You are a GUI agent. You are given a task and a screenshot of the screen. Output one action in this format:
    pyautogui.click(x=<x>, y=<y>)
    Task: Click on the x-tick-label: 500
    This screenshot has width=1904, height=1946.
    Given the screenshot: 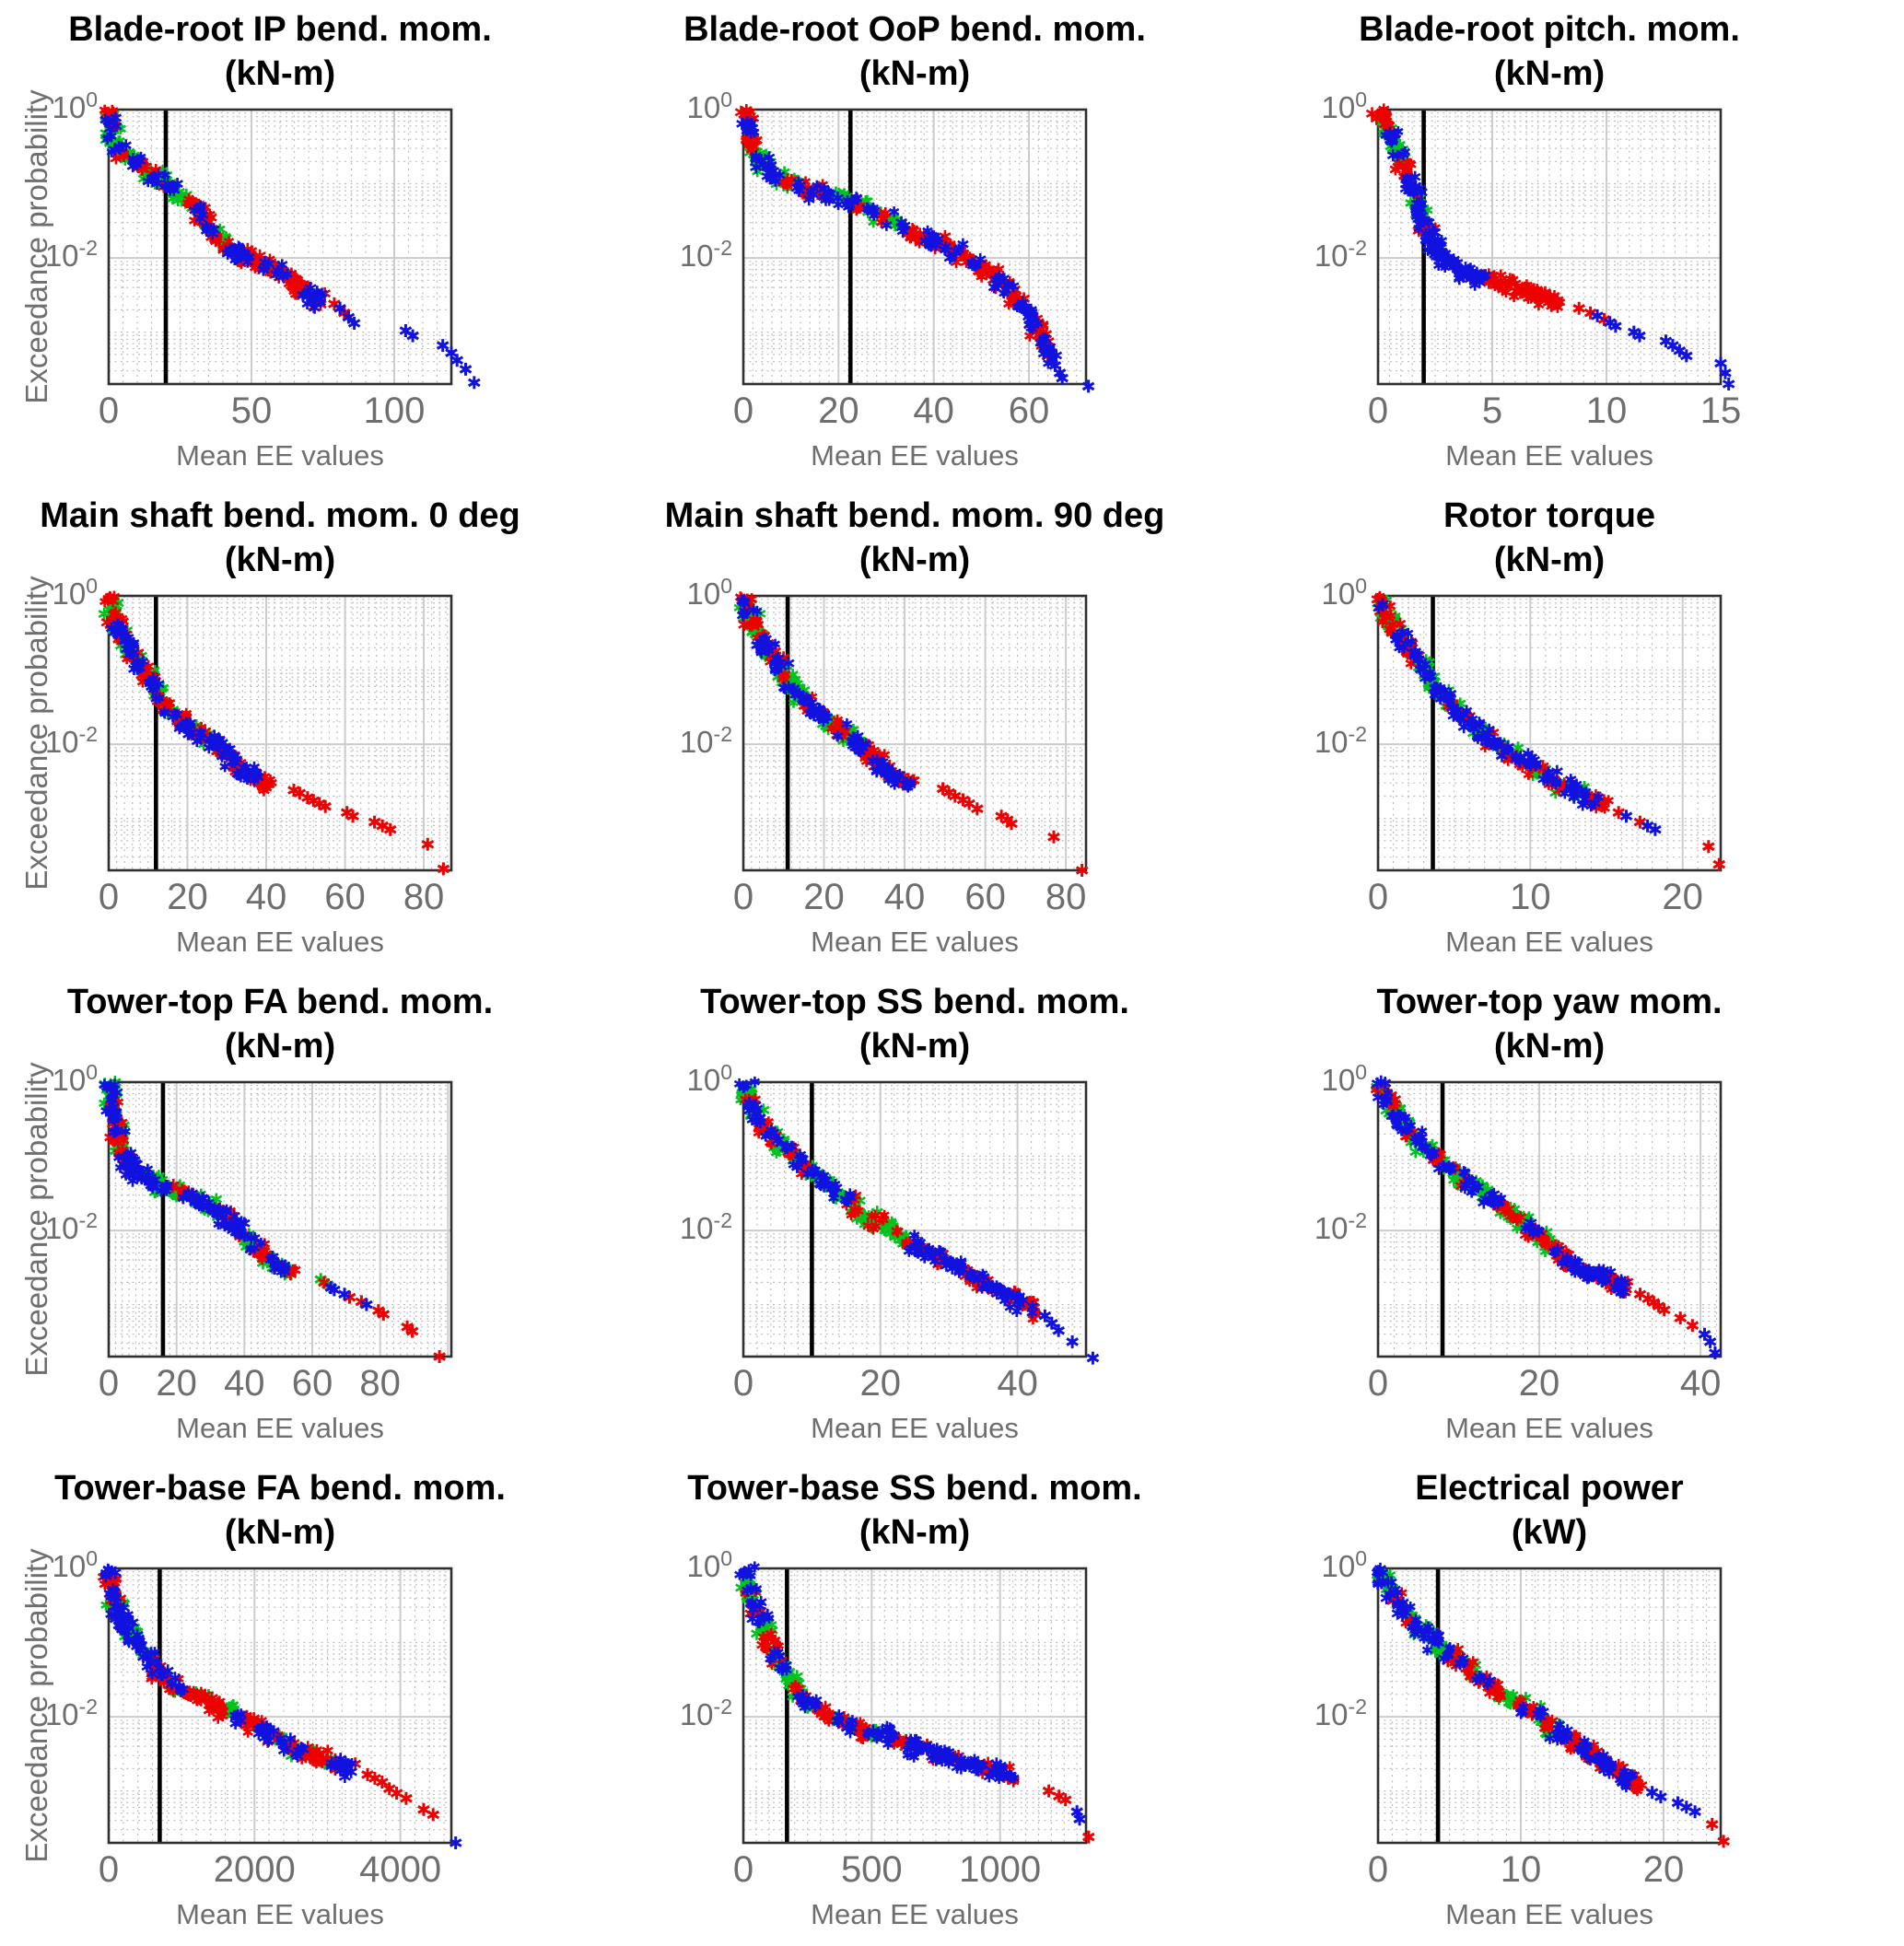 What is the action you would take?
    pyautogui.click(x=871, y=1870)
    